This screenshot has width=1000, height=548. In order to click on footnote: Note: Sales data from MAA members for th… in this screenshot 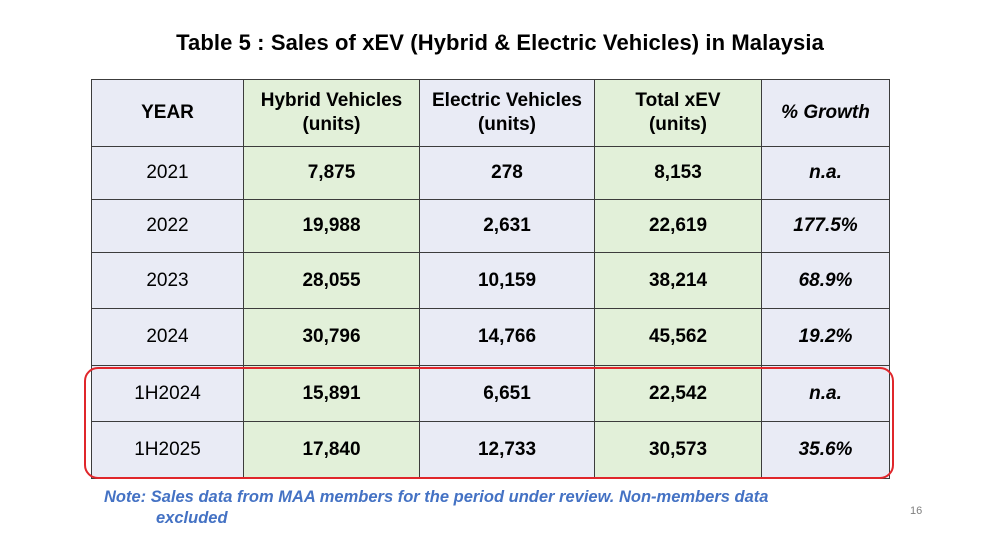, I will do `click(504, 508)`.